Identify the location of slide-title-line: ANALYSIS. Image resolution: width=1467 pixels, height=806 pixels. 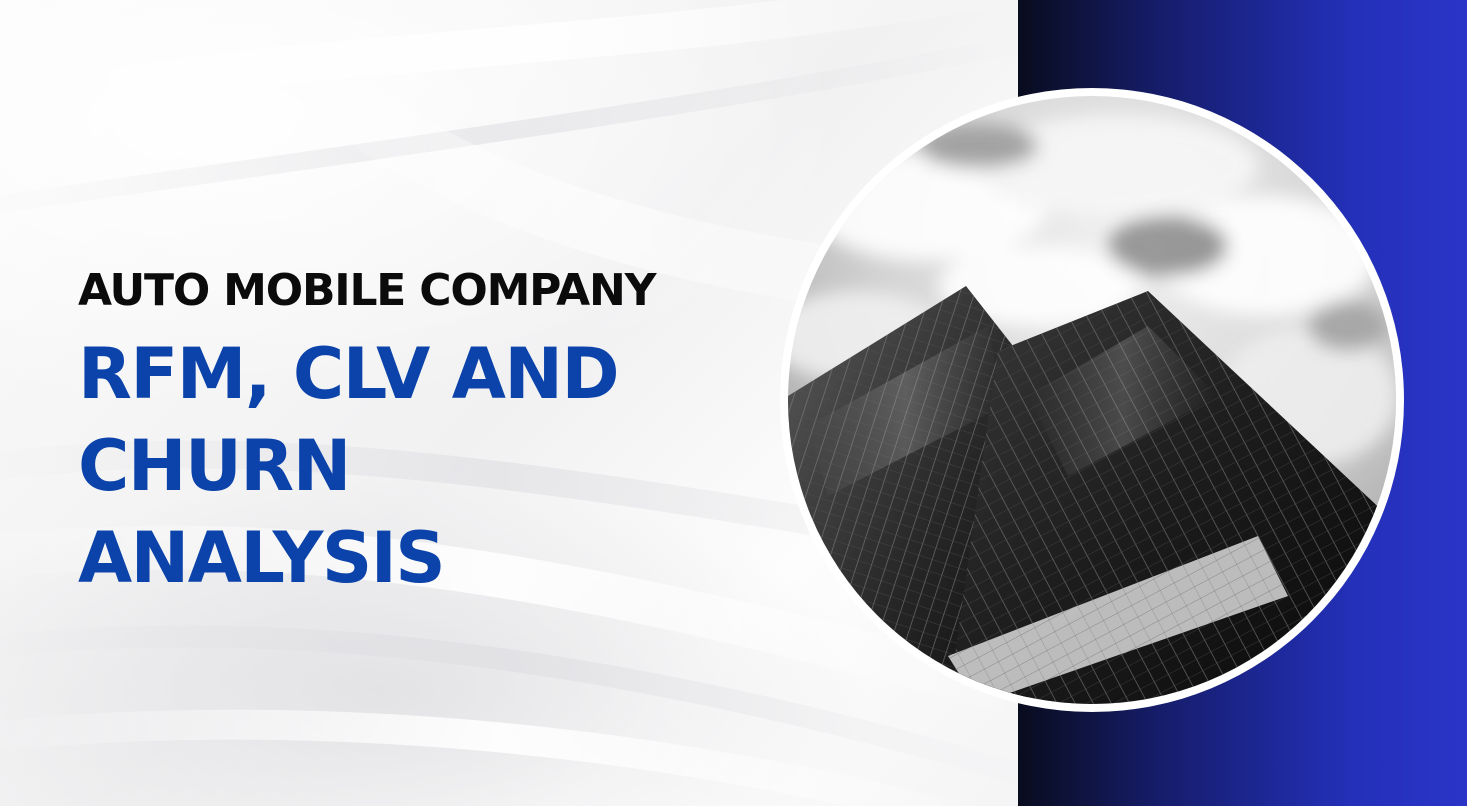
(262, 558).